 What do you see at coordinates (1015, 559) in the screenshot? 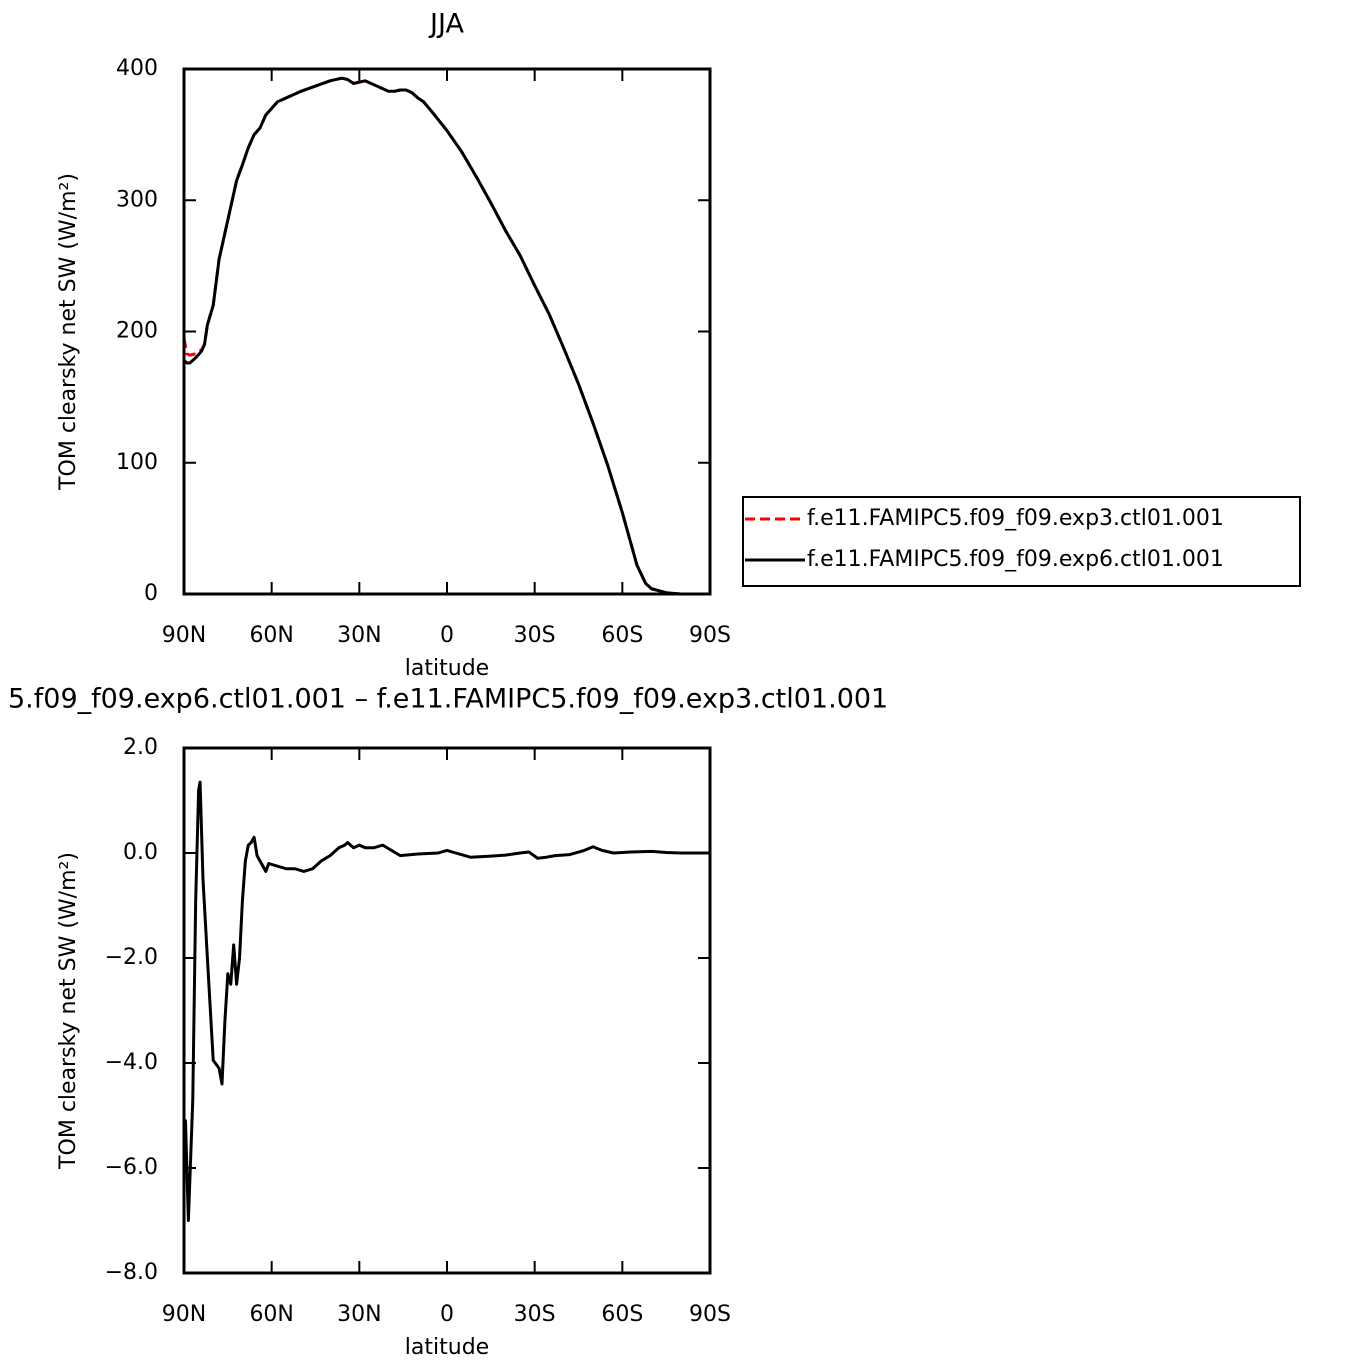
I see `legend-label: f.e11.FAMIPC5.f09_f09.exp6.ctl01.001` at bounding box center [1015, 559].